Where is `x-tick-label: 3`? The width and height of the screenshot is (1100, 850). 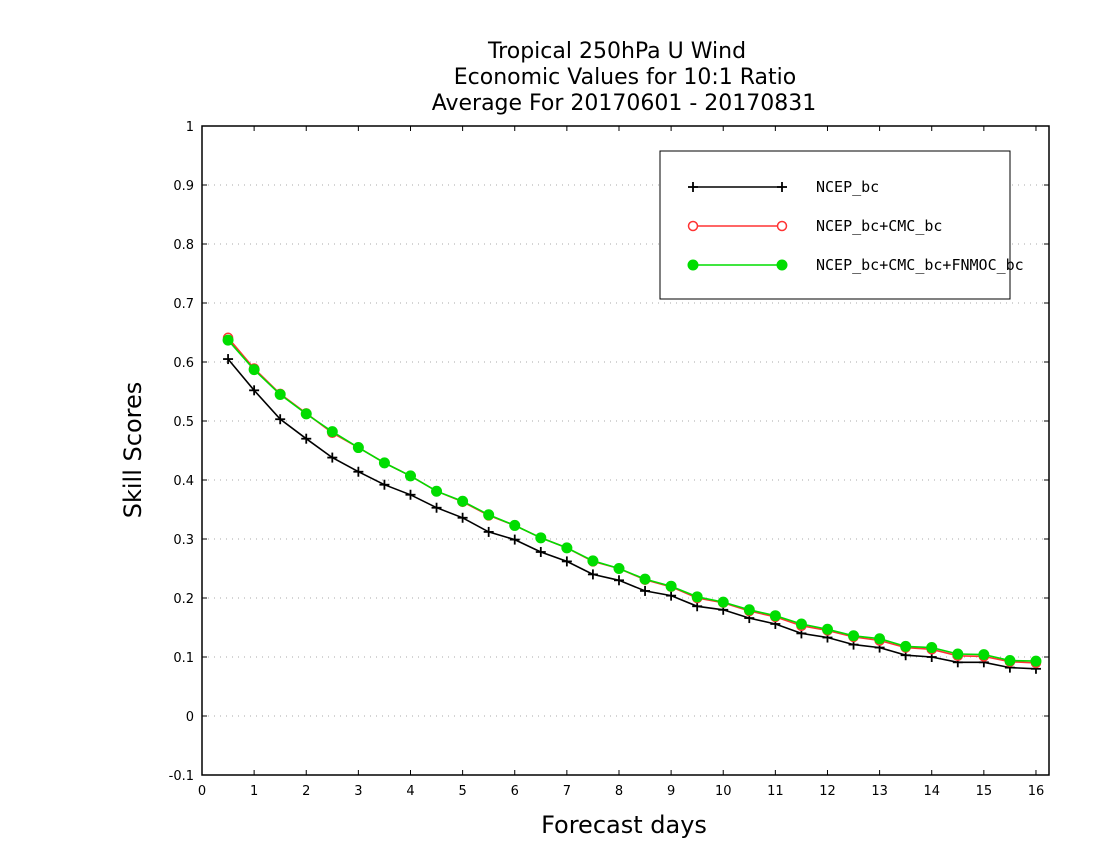
x-tick-label: 3 is located at coordinates (358, 791).